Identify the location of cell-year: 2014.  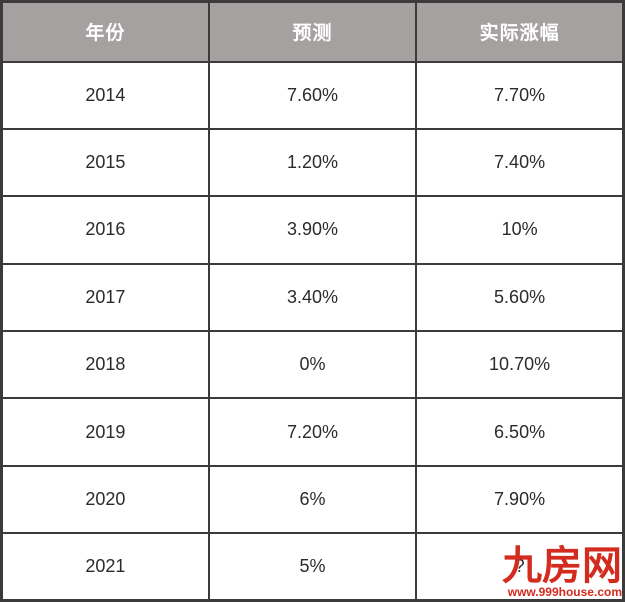
(105, 95).